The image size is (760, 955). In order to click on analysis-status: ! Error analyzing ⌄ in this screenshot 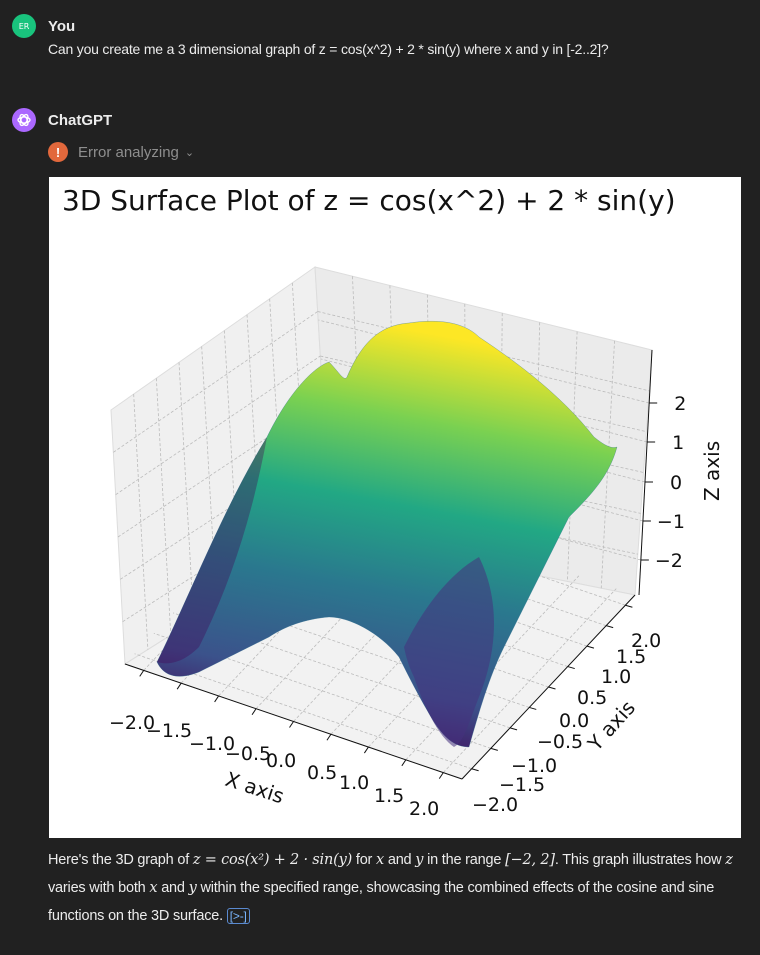, I will do `click(121, 152)`.